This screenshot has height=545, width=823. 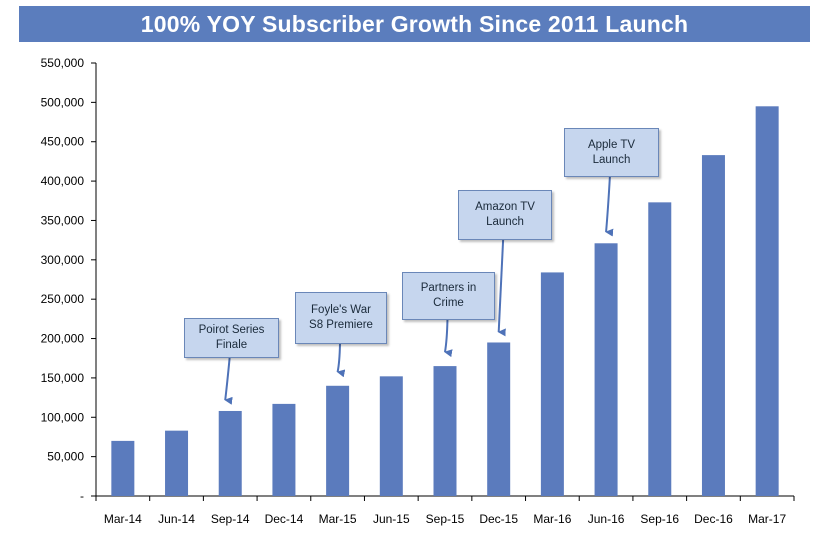 I want to click on y-tick-label: 550,000, so click(x=63, y=63).